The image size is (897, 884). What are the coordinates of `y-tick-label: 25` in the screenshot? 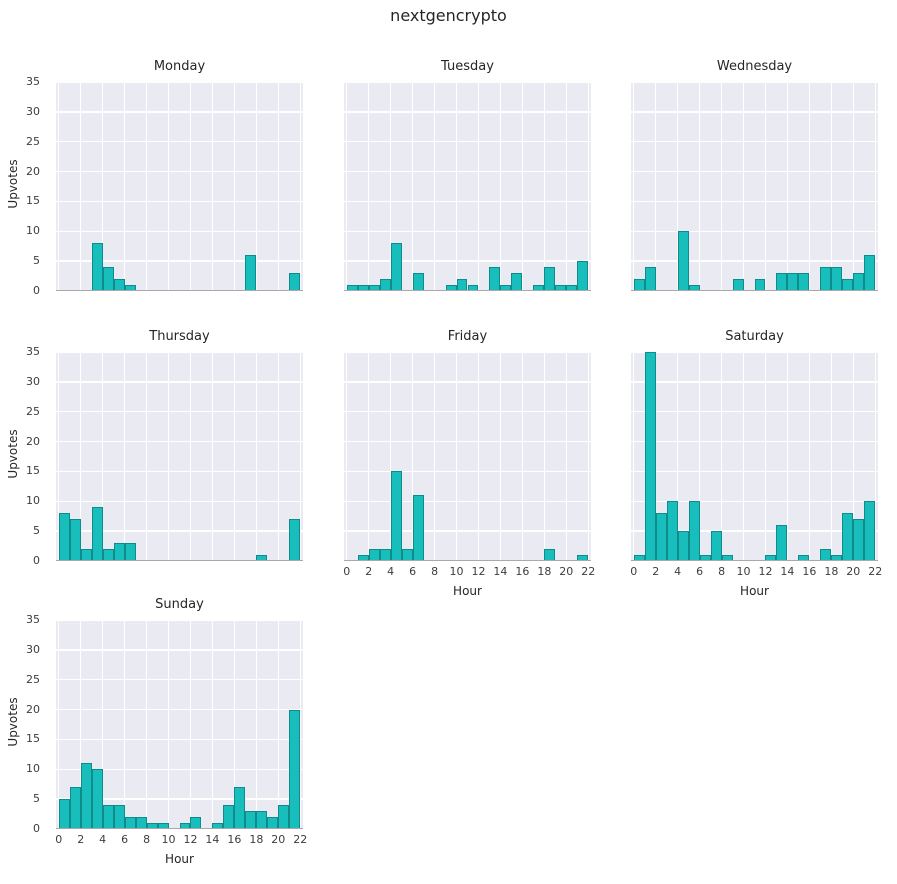 It's located at (33, 411).